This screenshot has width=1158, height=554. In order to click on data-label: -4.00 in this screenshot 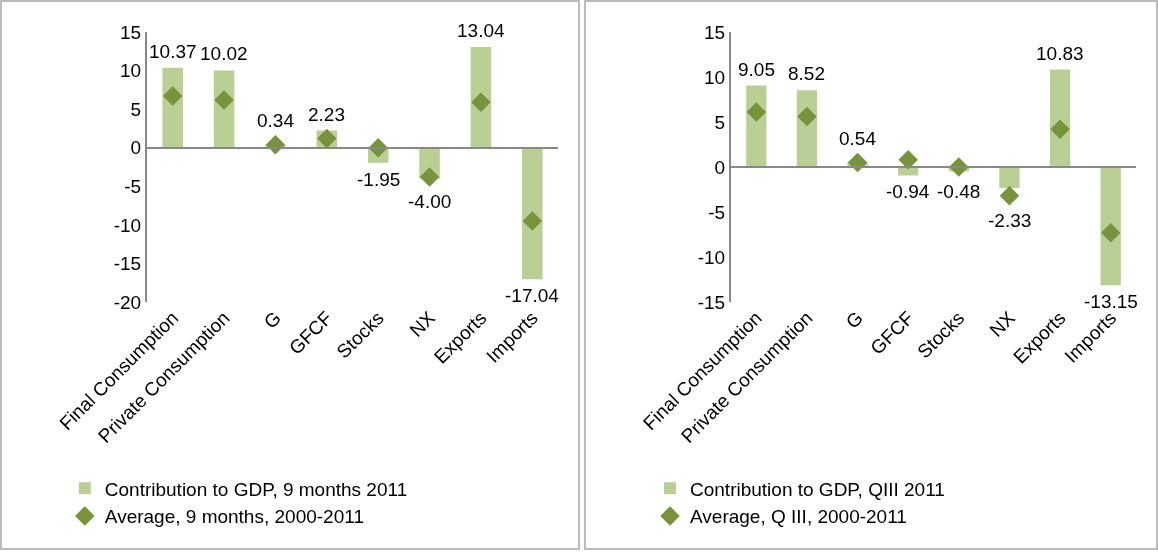, I will do `click(430, 201)`.